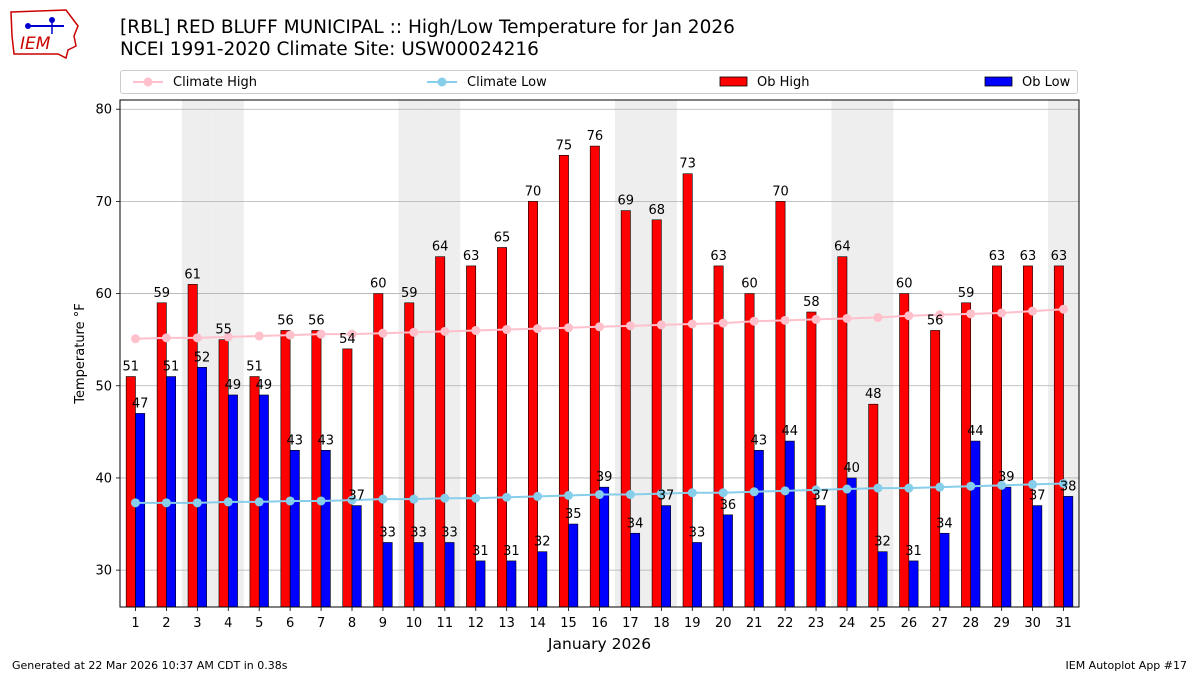 Image resolution: width=1200 pixels, height=675 pixels. What do you see at coordinates (723, 623) in the screenshot?
I see `x-tick-label: 20` at bounding box center [723, 623].